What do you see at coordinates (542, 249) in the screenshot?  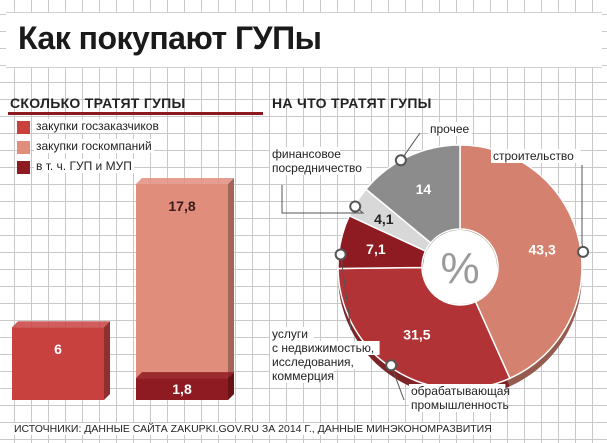 I see `slice-value-0: 43,3` at bounding box center [542, 249].